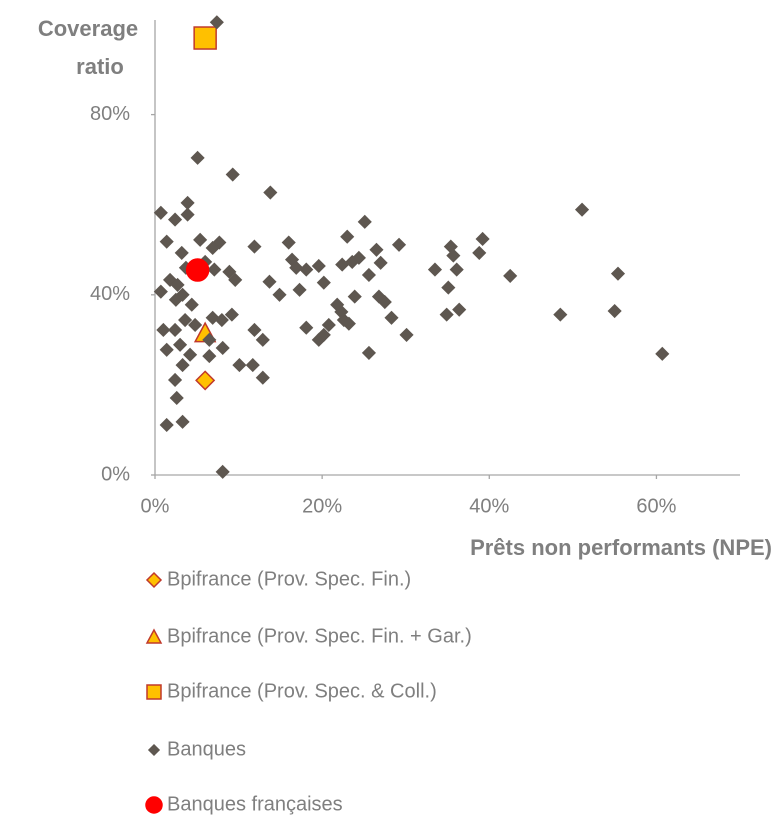 The image size is (778, 820). What do you see at coordinates (206, 749) in the screenshot?
I see `legend-label: Banques` at bounding box center [206, 749].